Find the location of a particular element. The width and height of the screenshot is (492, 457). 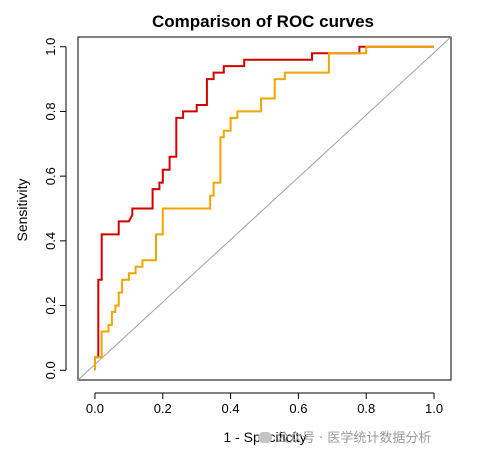

x-tick-label: 1.0 is located at coordinates (434, 408).